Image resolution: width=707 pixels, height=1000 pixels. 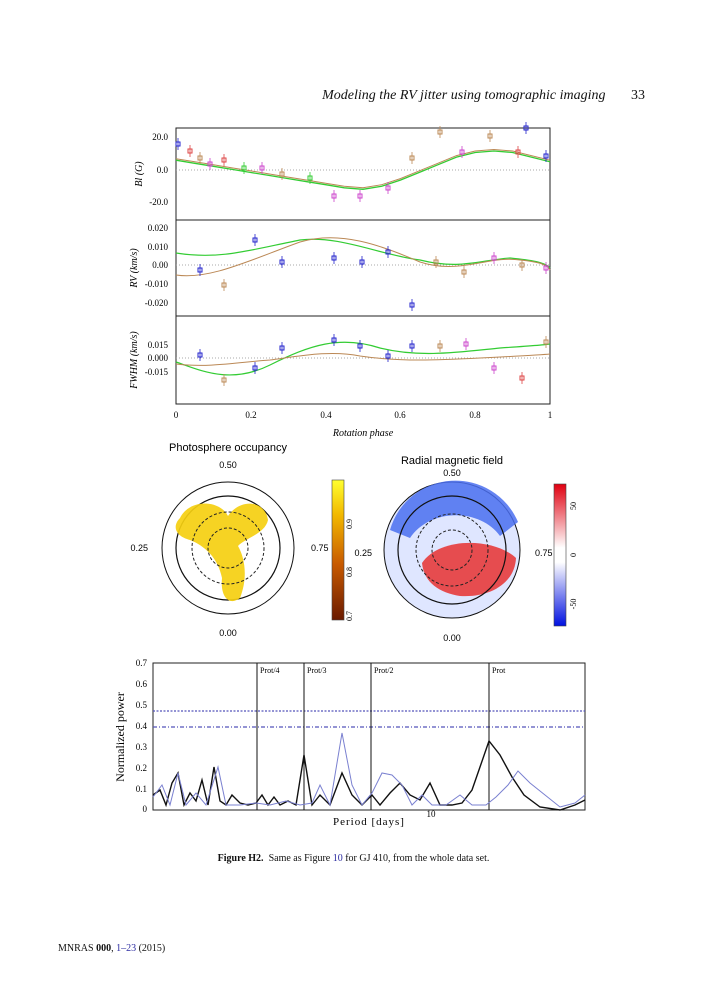 I want to click on periodogram-curve-main, so click(x=369, y=775).